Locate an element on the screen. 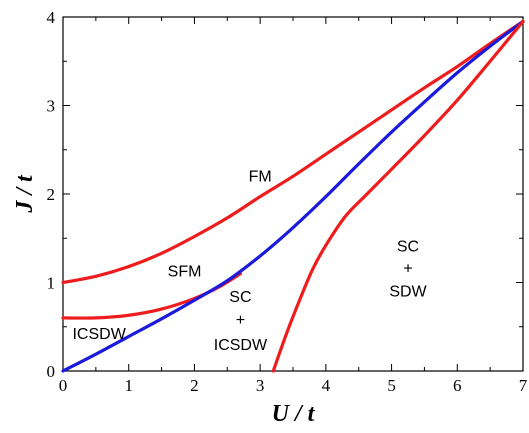 The image size is (529, 433). x-tick-label: 6 is located at coordinates (457, 385).